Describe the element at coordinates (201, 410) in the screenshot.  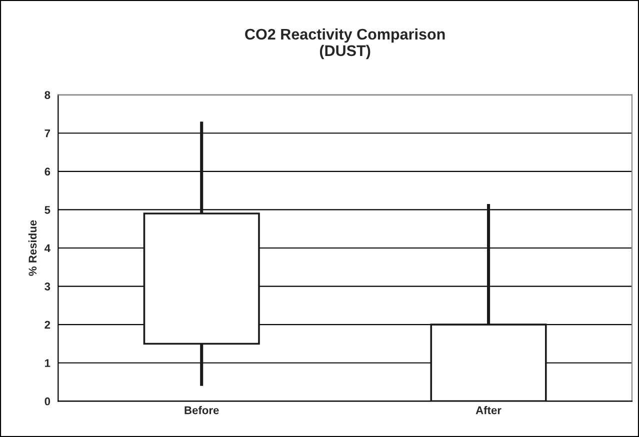
I see `x-tick-label: Before` at that location.